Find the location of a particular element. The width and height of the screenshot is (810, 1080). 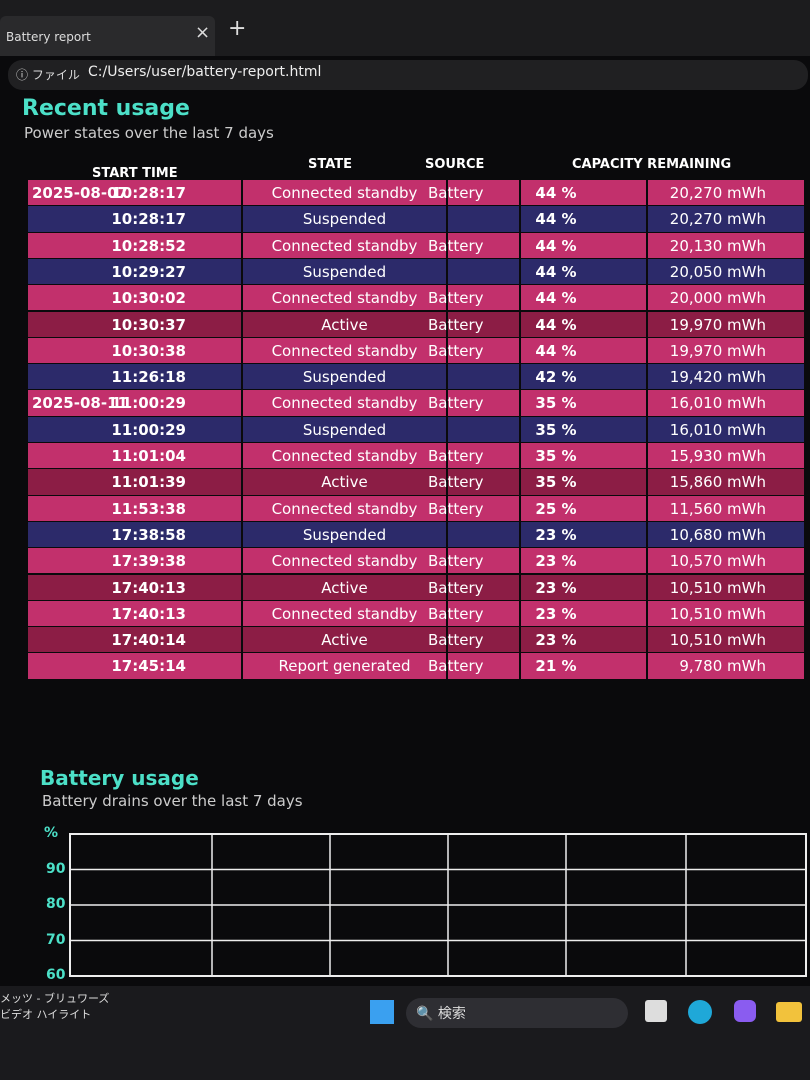

column-header: CAPACITY REMAINING is located at coordinates (652, 164).